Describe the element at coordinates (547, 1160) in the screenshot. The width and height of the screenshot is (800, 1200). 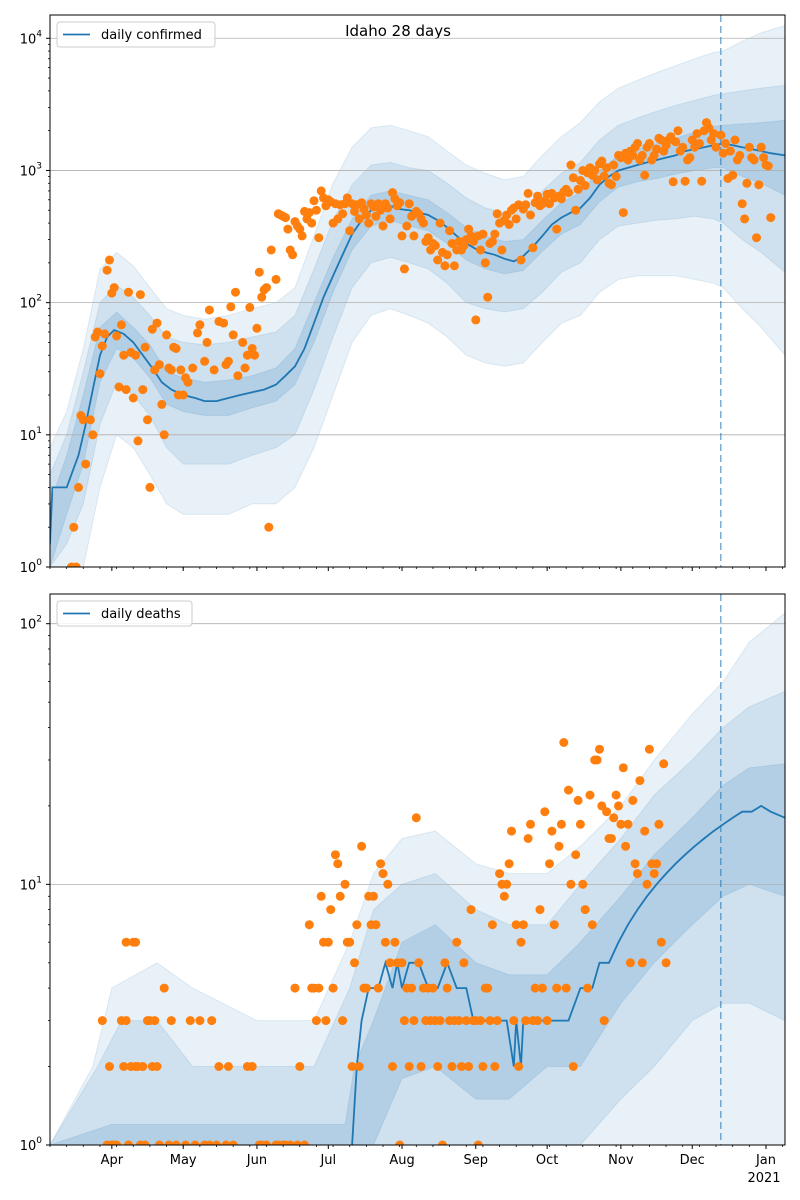
I see `x-tick-label: Oct` at that location.